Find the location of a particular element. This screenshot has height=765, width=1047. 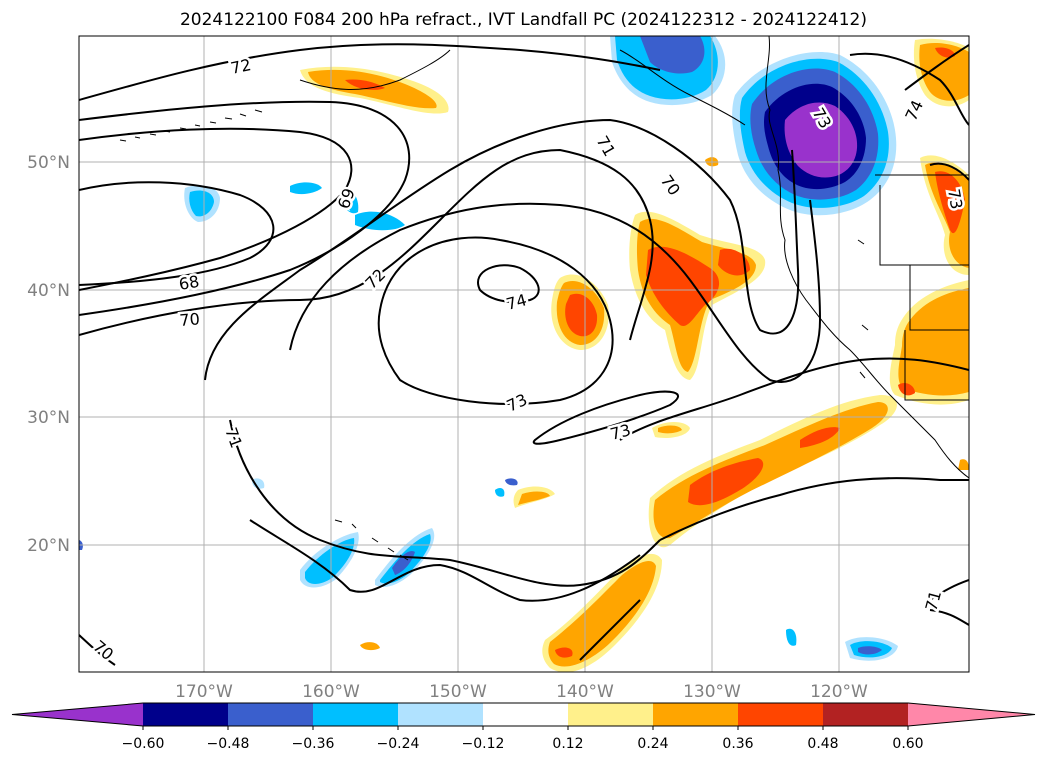

colorbar-extend-low is located at coordinates (77, 714).